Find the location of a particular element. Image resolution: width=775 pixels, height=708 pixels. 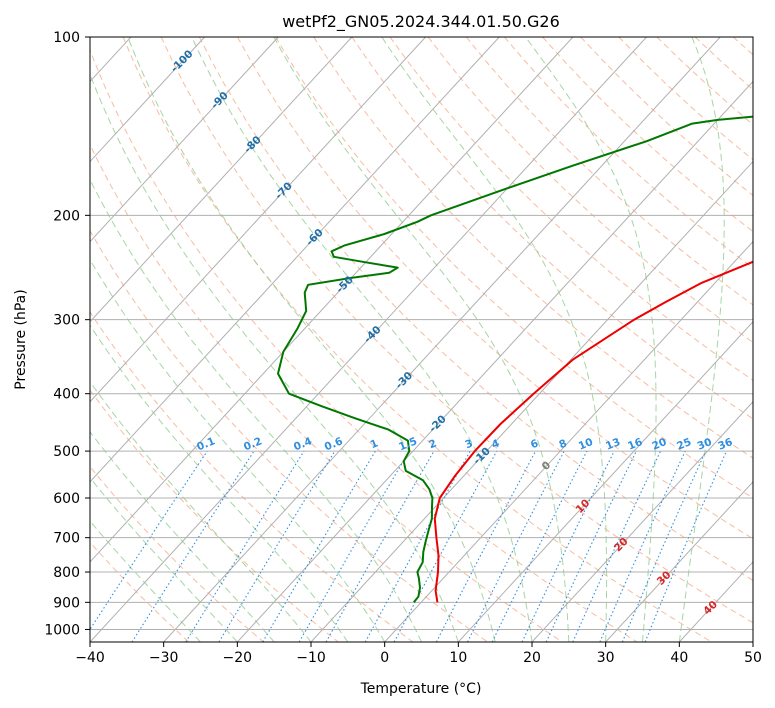

y-tick-label: 600 is located at coordinates (66, 499).